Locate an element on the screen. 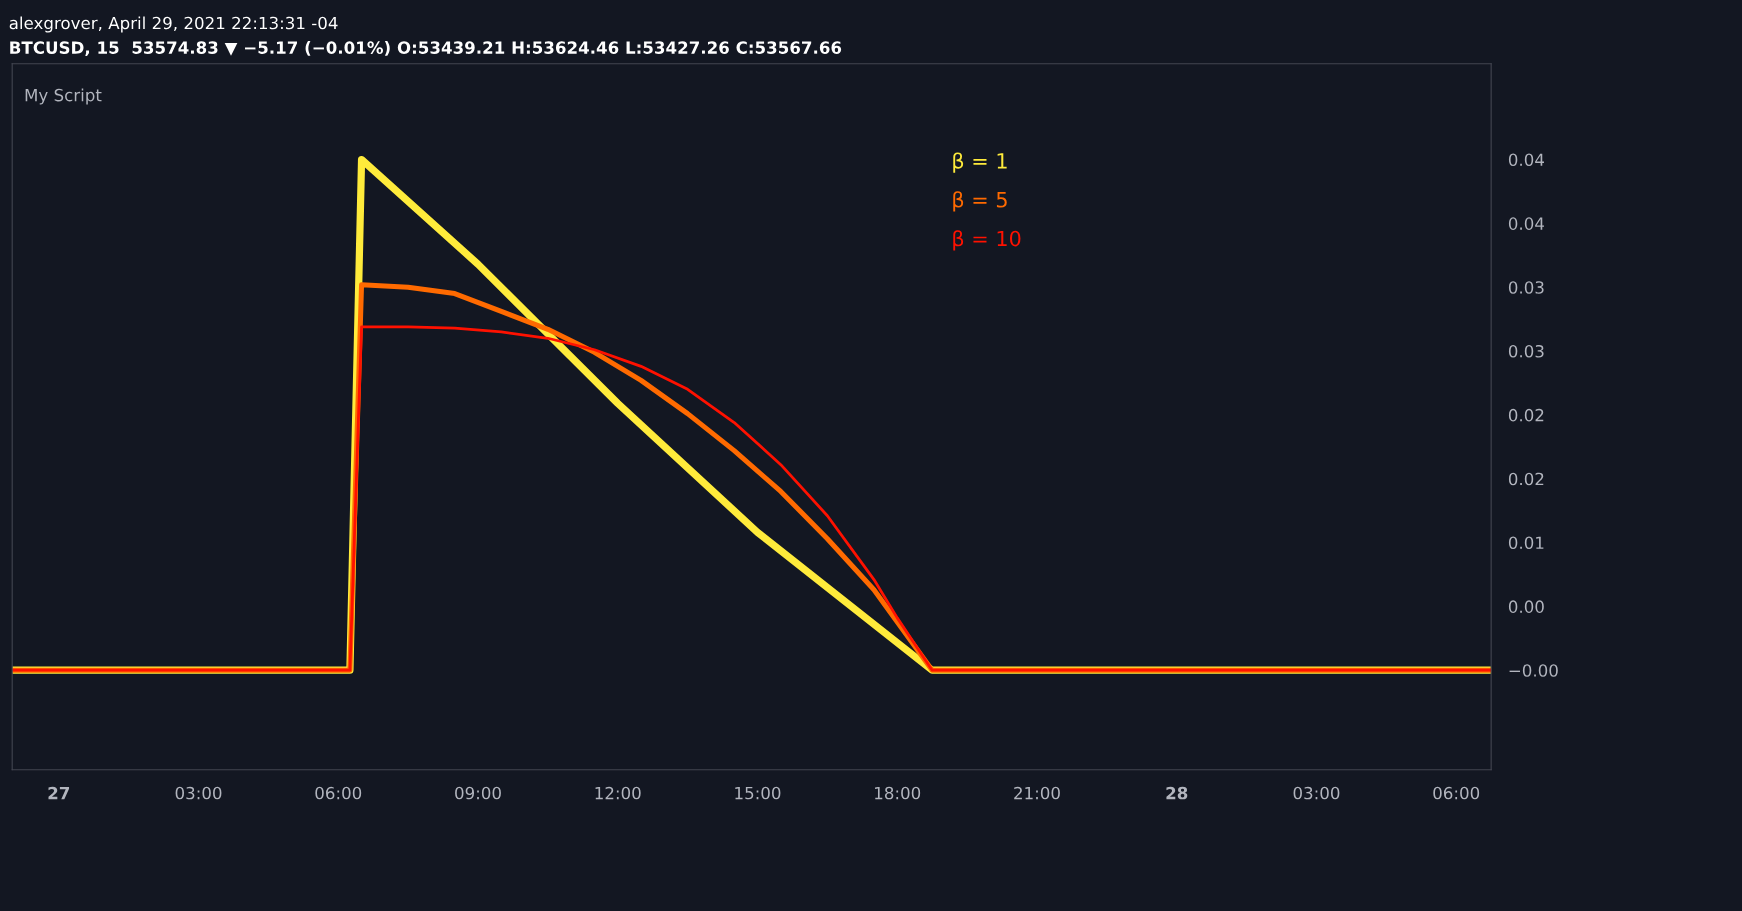 The width and height of the screenshot is (1742, 911). text: β = 1 is located at coordinates (980, 162).